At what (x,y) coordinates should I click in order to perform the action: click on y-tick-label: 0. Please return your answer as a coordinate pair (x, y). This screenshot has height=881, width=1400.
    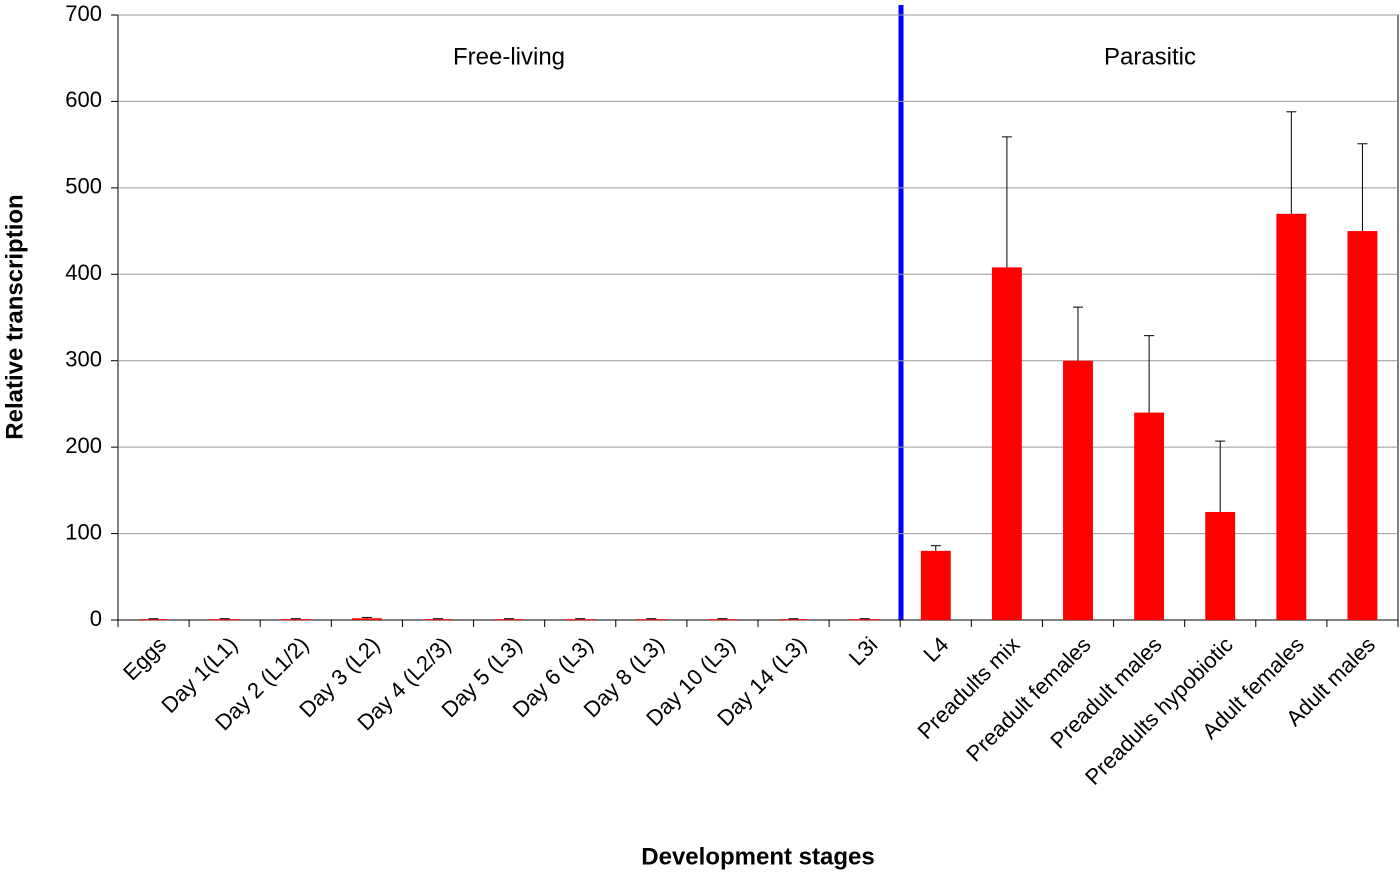
    Looking at the image, I should click on (96, 618).